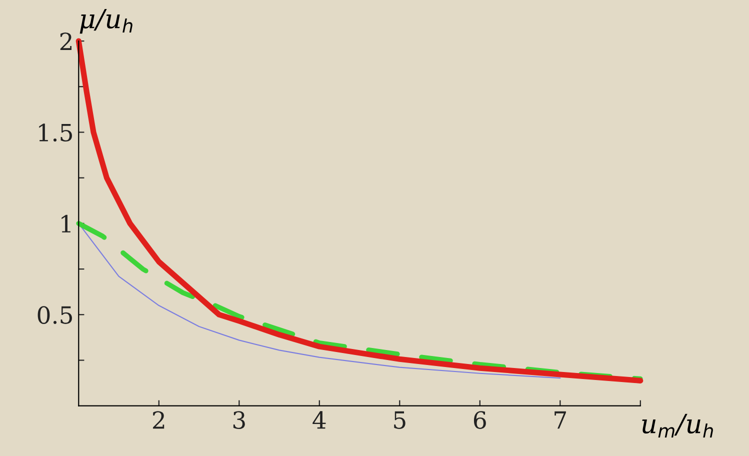 The height and width of the screenshot is (456, 749). What do you see at coordinates (480, 420) in the screenshot?
I see `x-tick-label: 6` at bounding box center [480, 420].